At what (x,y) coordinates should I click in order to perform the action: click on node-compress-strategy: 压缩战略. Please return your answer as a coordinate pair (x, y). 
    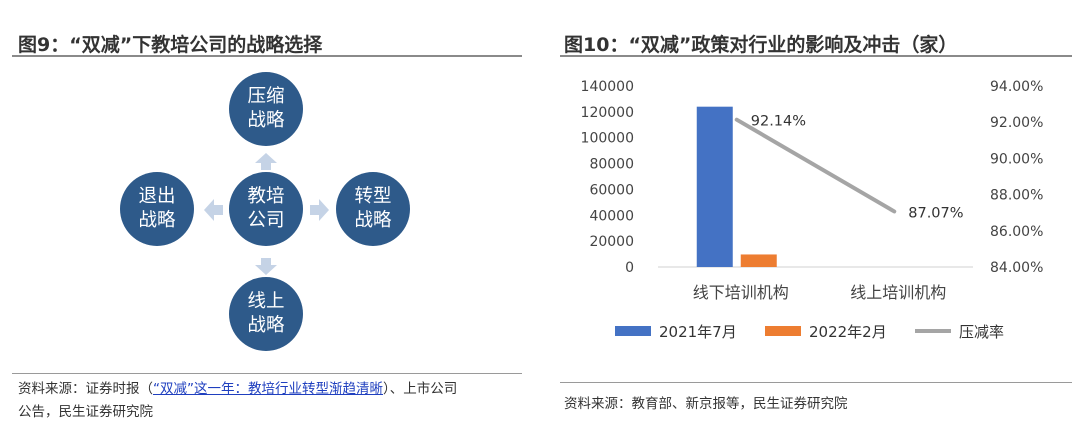
    Looking at the image, I should click on (266, 109).